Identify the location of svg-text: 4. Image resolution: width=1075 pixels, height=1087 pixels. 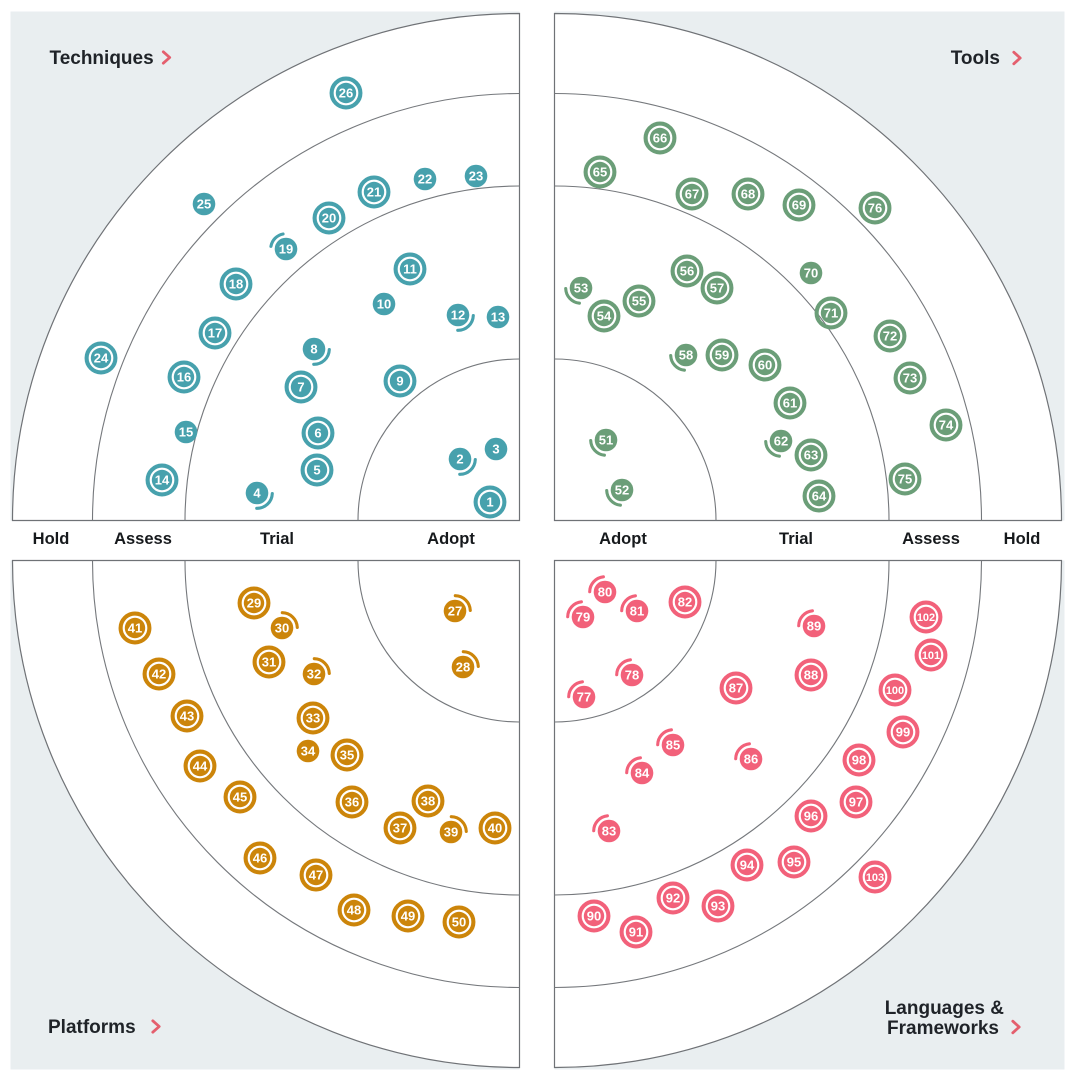
(257, 493).